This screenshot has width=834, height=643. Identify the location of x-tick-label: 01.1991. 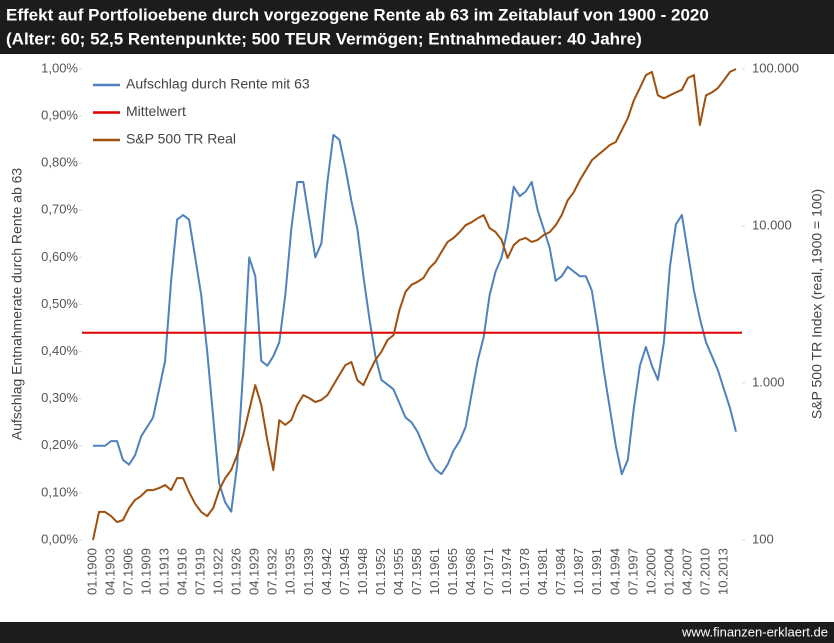
(596, 571).